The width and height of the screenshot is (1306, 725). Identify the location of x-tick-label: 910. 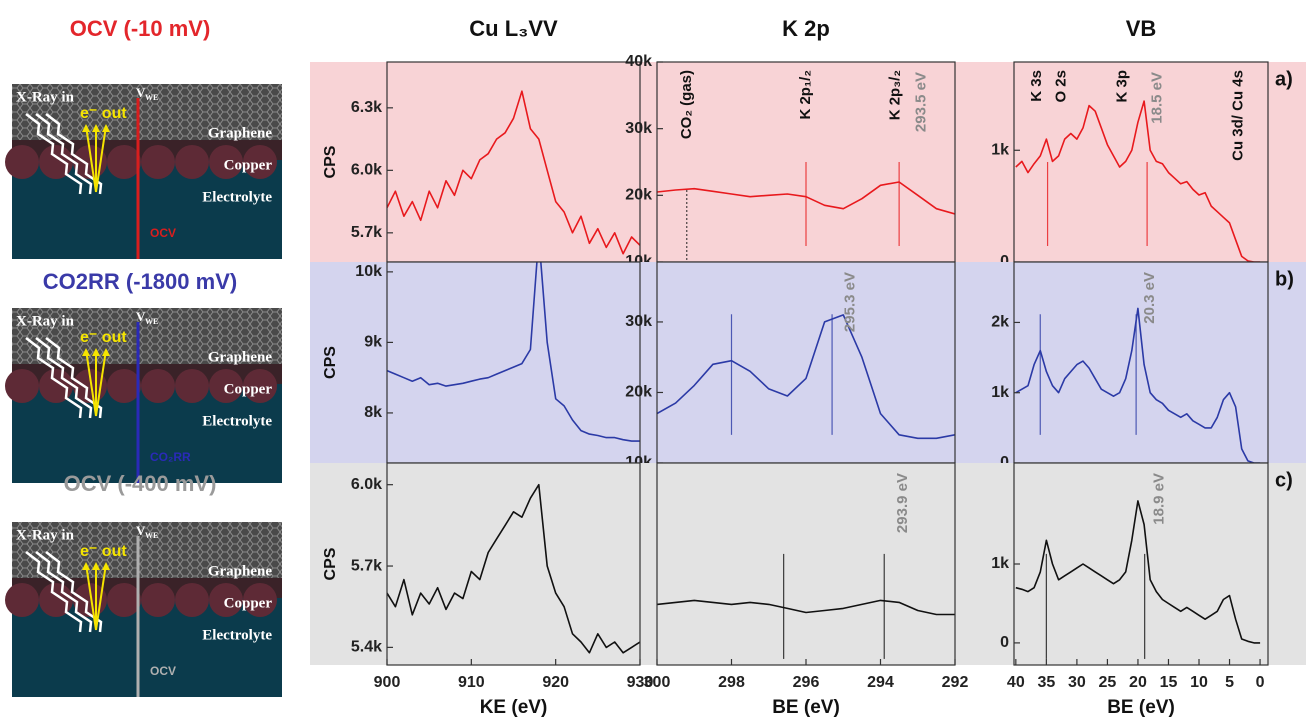
(471, 682).